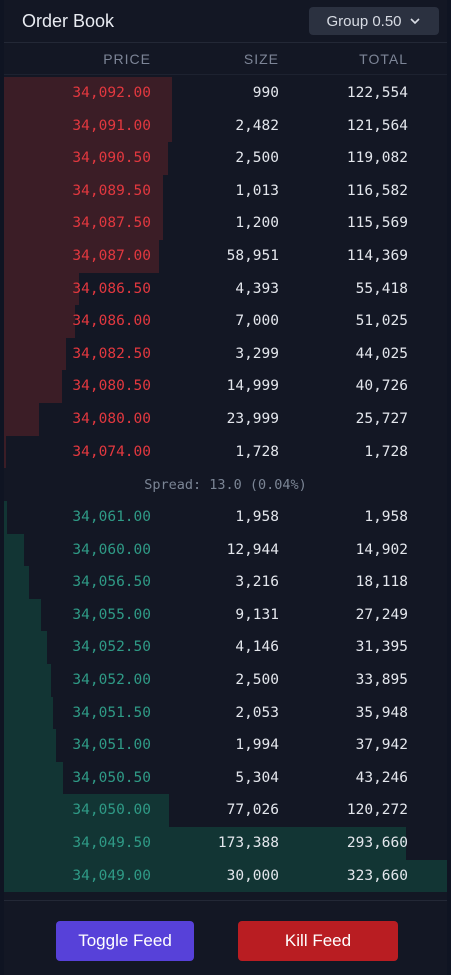  Describe the element at coordinates (225, 289) in the screenshot. I see `ask-row: 34,086.50 4,393 55,418` at that location.